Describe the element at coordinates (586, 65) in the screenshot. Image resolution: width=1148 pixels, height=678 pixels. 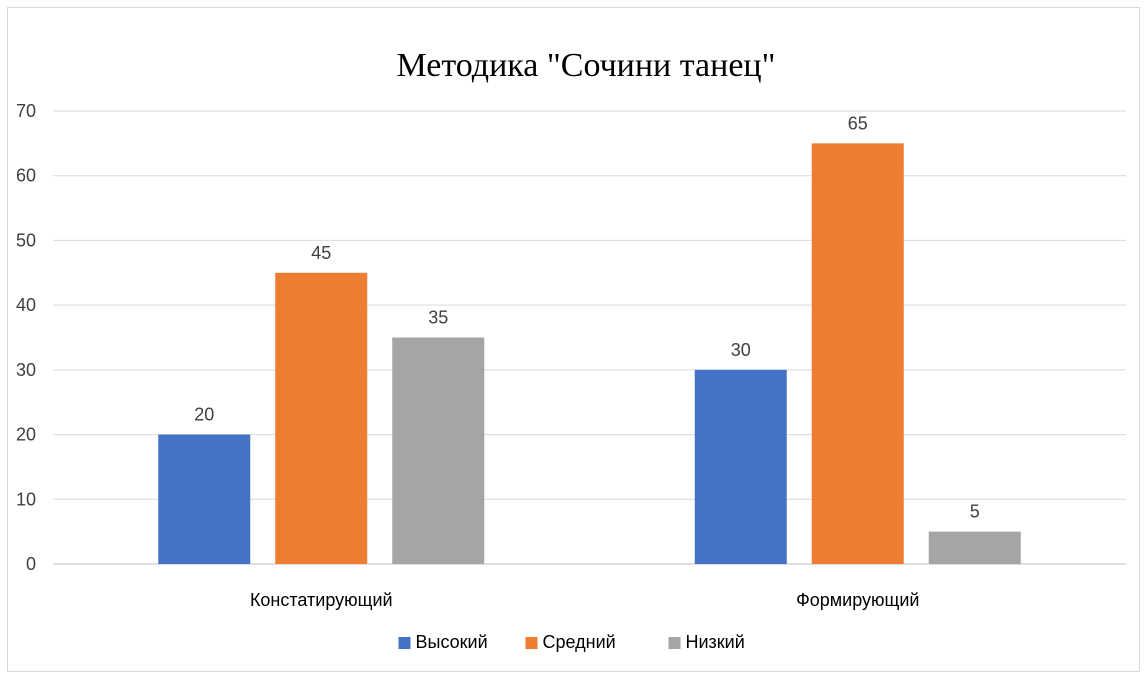
I see `chart-title: Методика "Сочини танец"` at that location.